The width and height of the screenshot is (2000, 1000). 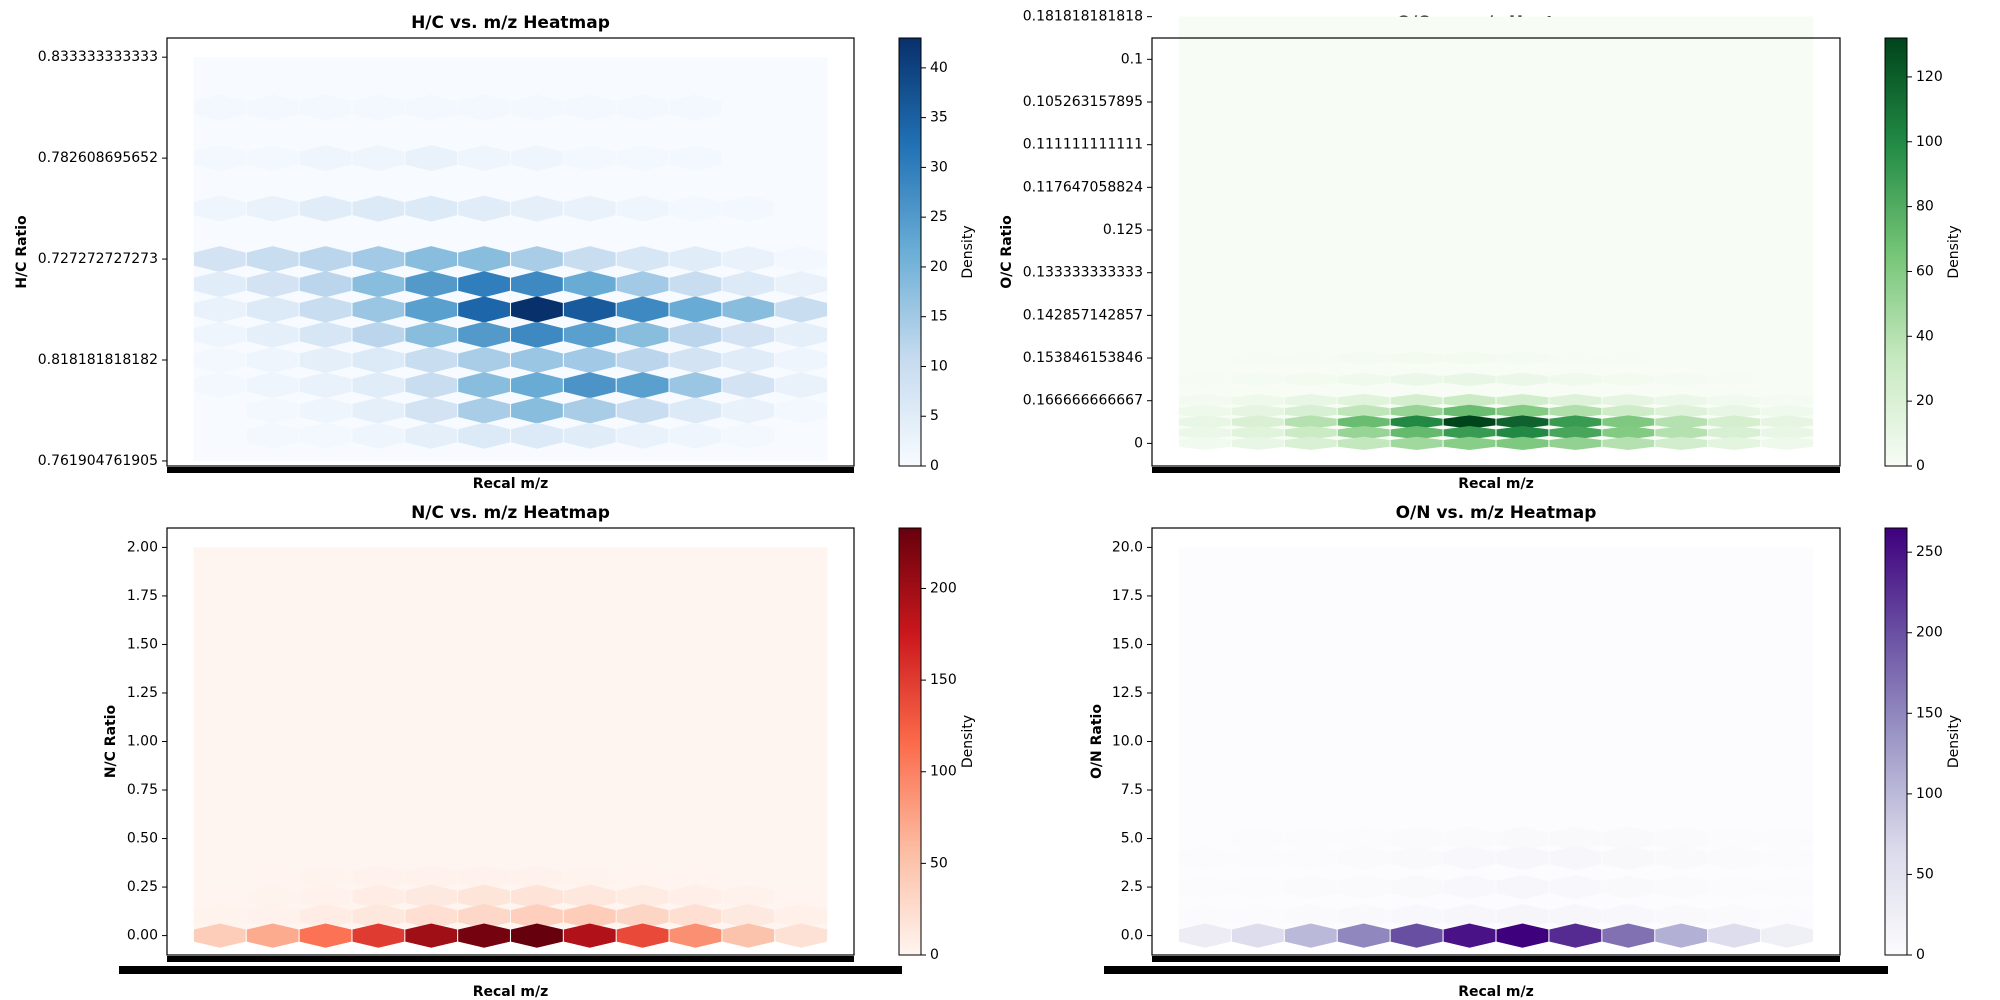 What do you see at coordinates (111, 741) in the screenshot?
I see `y-axis-label: N/C Ratio` at bounding box center [111, 741].